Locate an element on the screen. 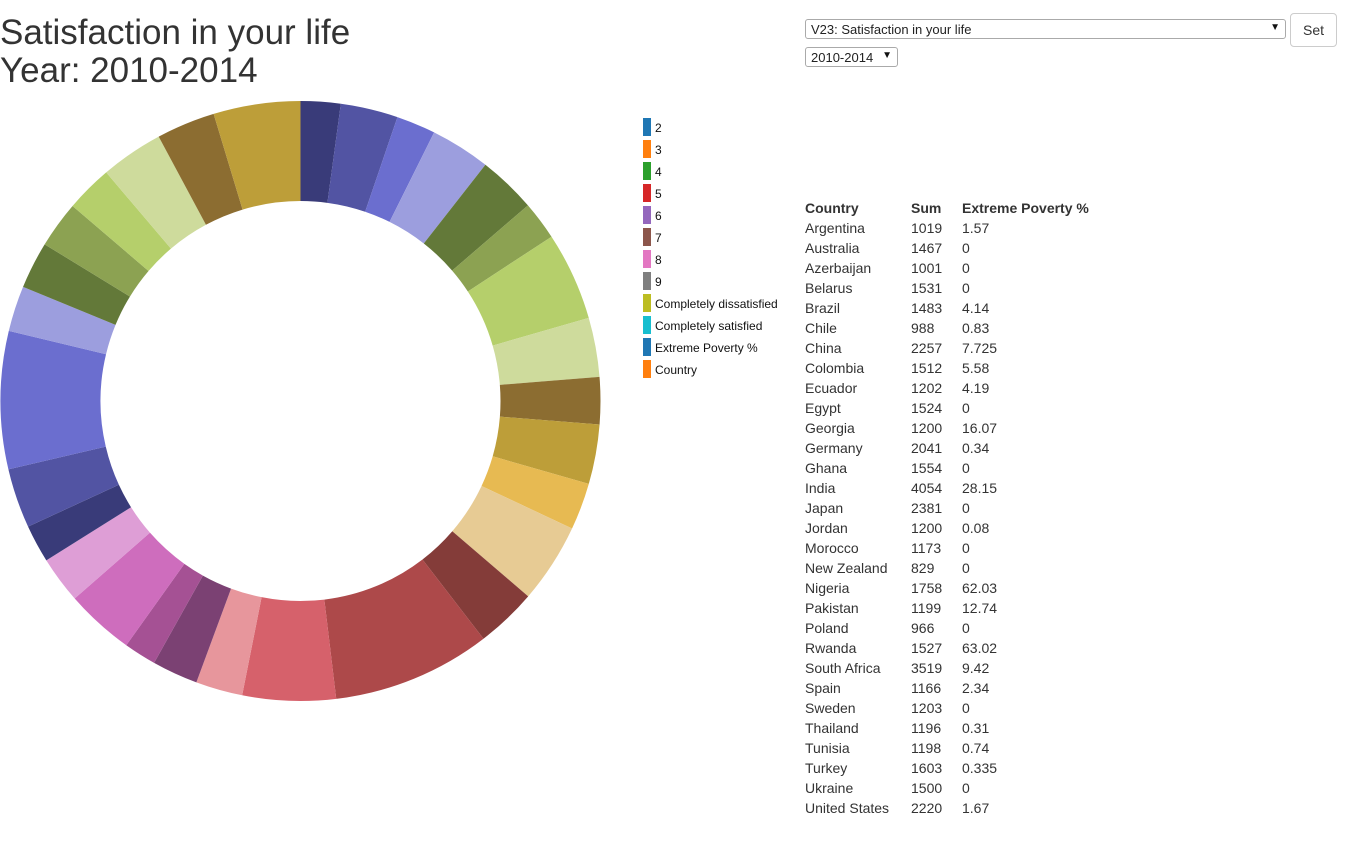  donut-slice-australia is located at coordinates (362, 157).